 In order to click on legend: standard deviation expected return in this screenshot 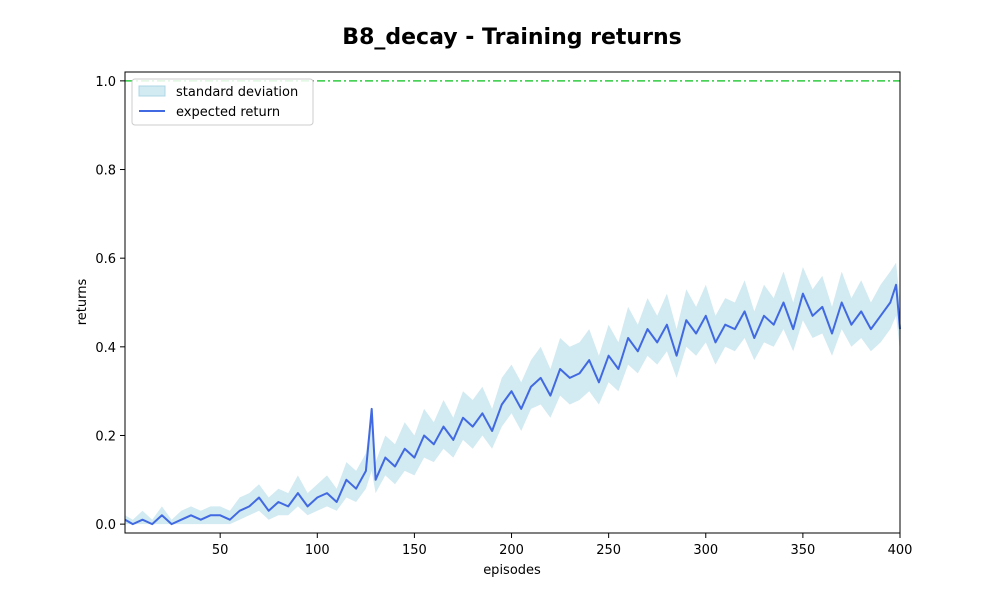, I will do `click(222, 102)`.